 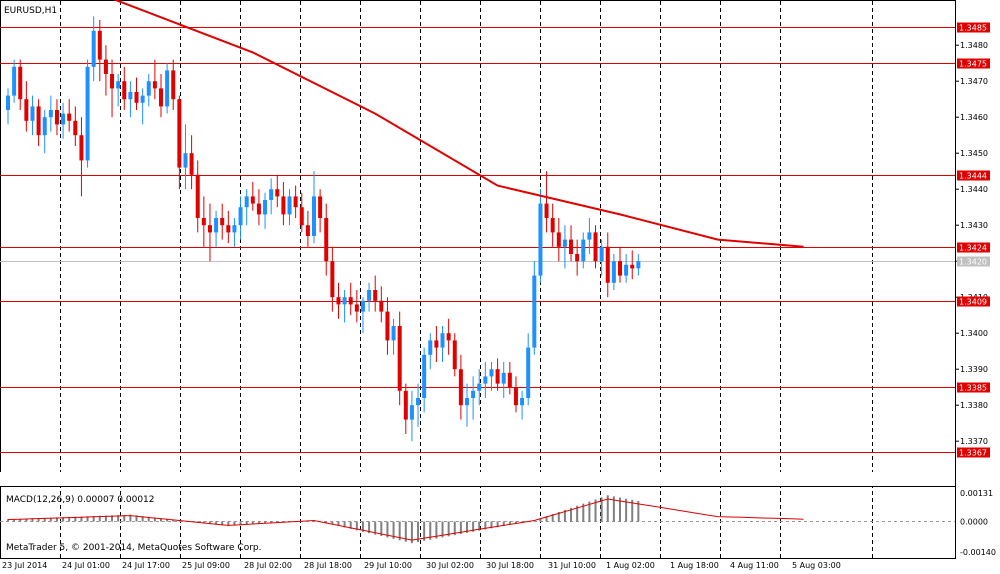 I want to click on current-price-tag, so click(x=973, y=261).